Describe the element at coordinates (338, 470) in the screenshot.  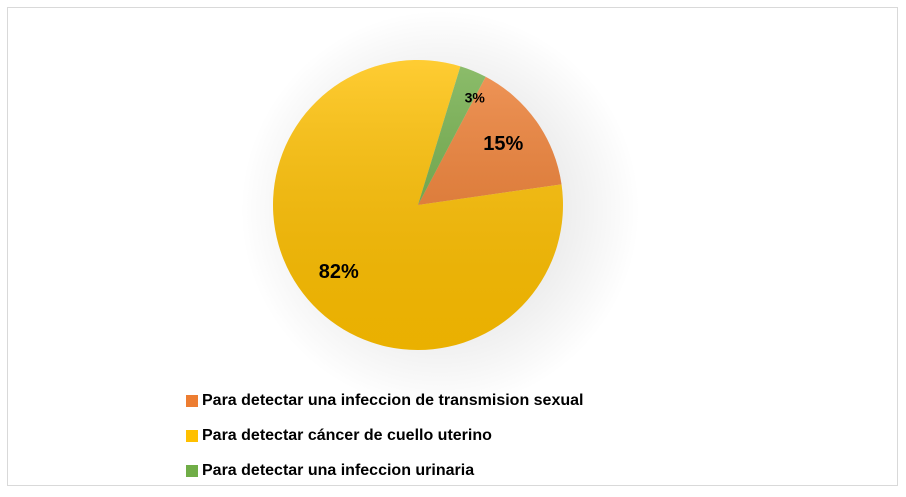
I see `legend-label: Para detectar una infeccion urinaria` at that location.